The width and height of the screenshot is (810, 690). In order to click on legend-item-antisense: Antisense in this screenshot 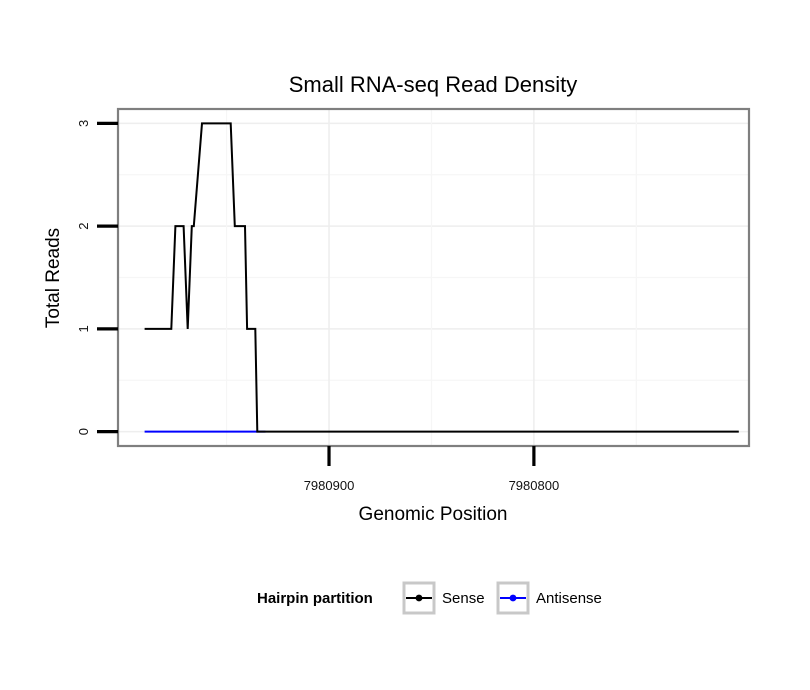, I will do `click(549, 598)`.